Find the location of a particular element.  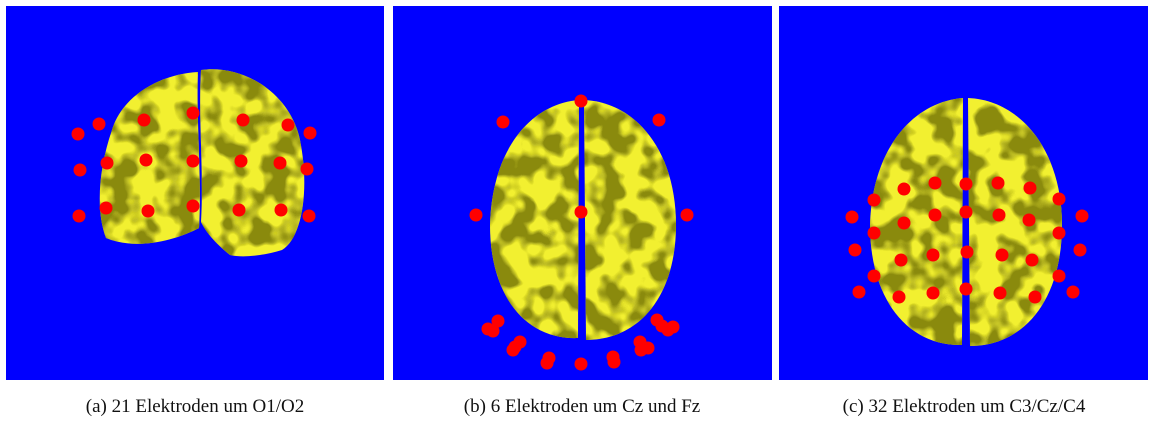

brain-c is located at coordinates (966, 222).